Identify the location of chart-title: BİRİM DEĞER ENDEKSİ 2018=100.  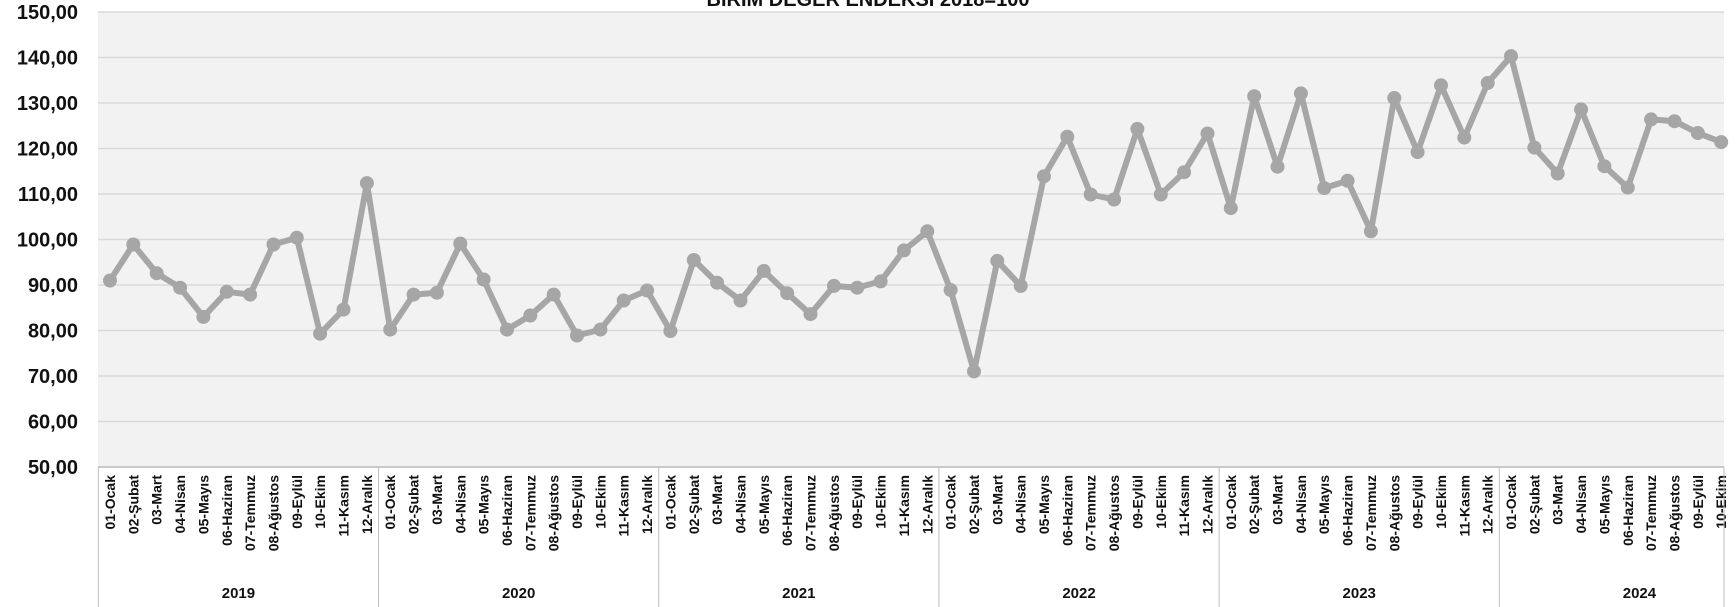
(868, 5).